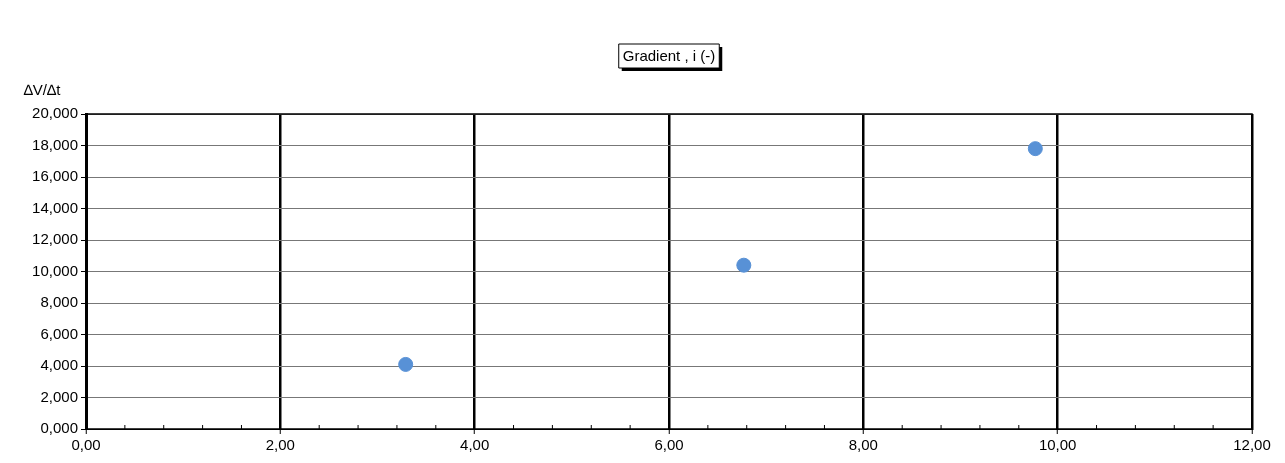  I want to click on y-tick-label: 18,000, so click(55, 144).